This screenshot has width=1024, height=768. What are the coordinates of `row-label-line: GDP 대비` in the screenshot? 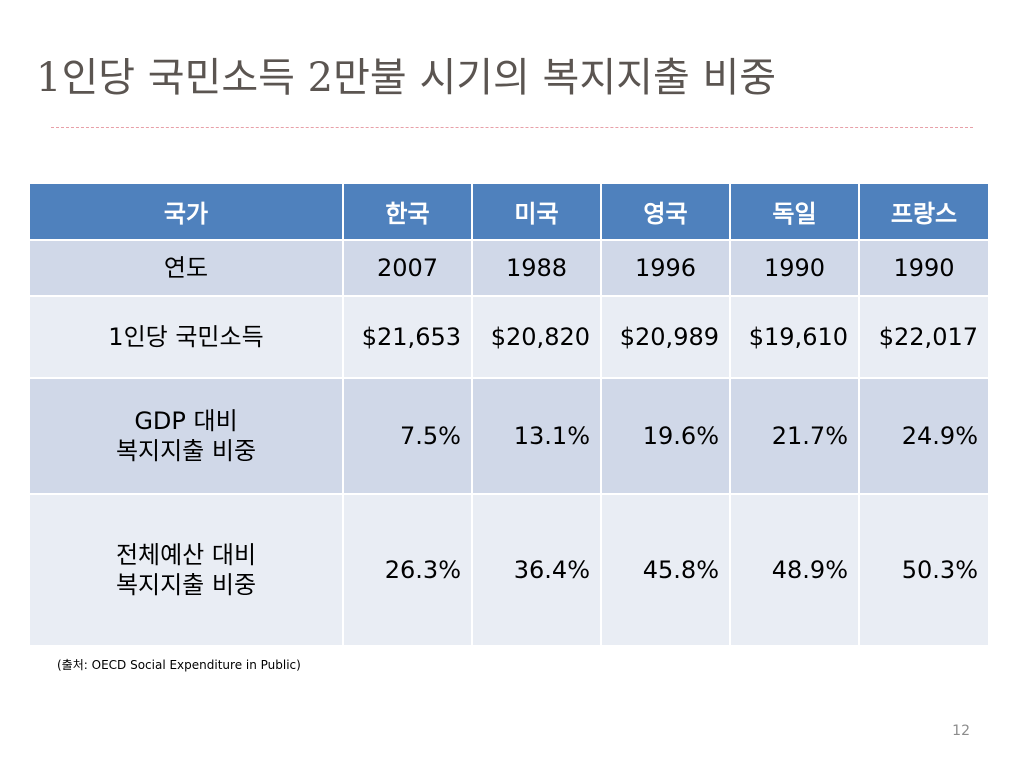 It's located at (186, 421).